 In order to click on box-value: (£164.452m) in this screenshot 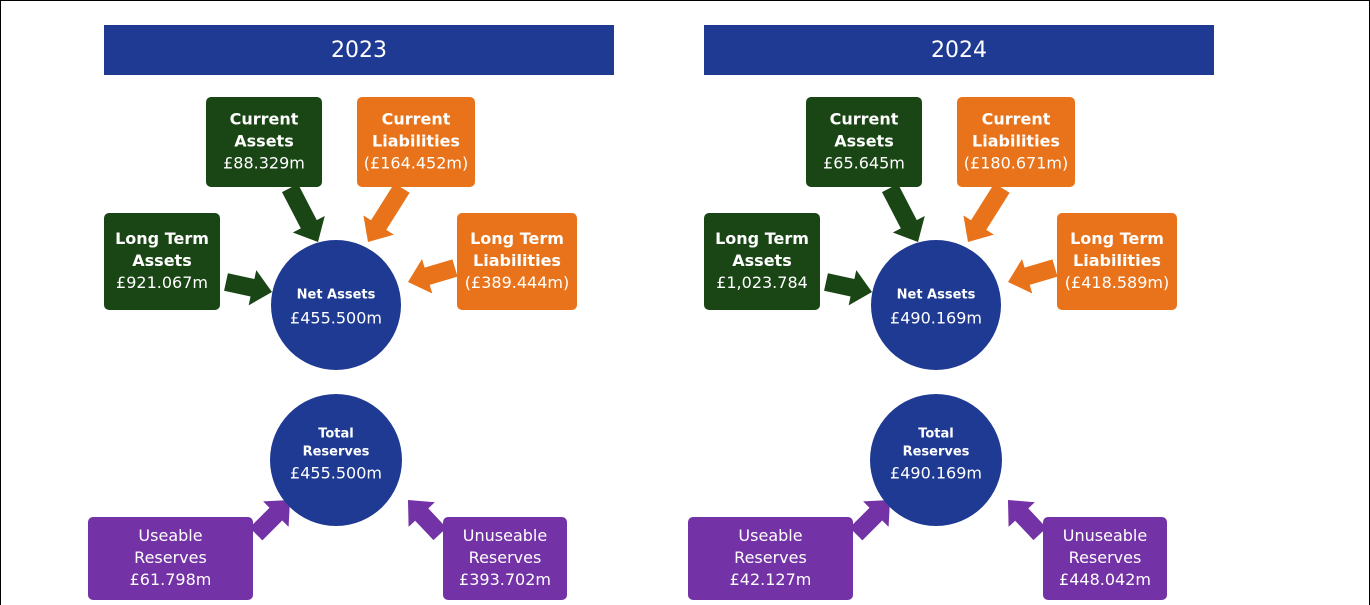, I will do `click(416, 163)`.